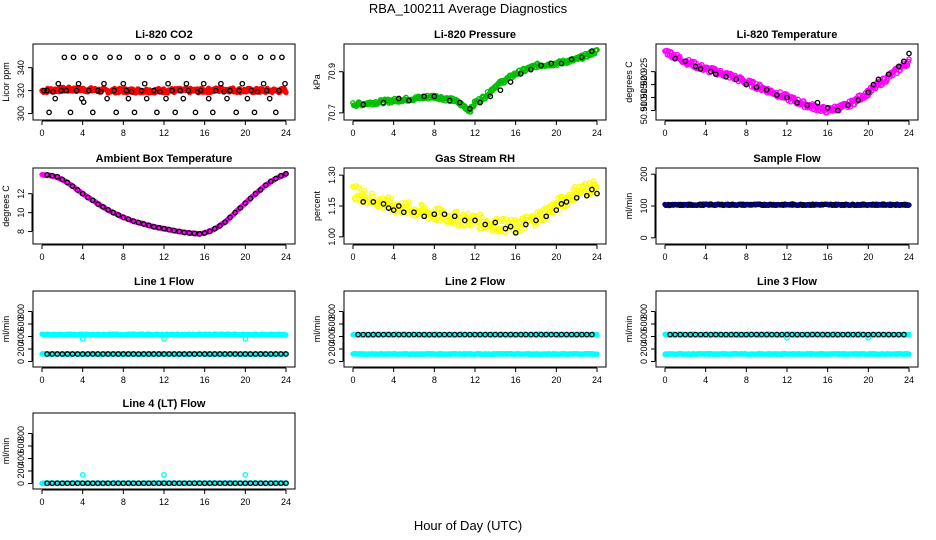 This screenshot has height=540, width=936. Describe the element at coordinates (163, 35) in the screenshot. I see `chart-title: Li-820 CO2` at that location.